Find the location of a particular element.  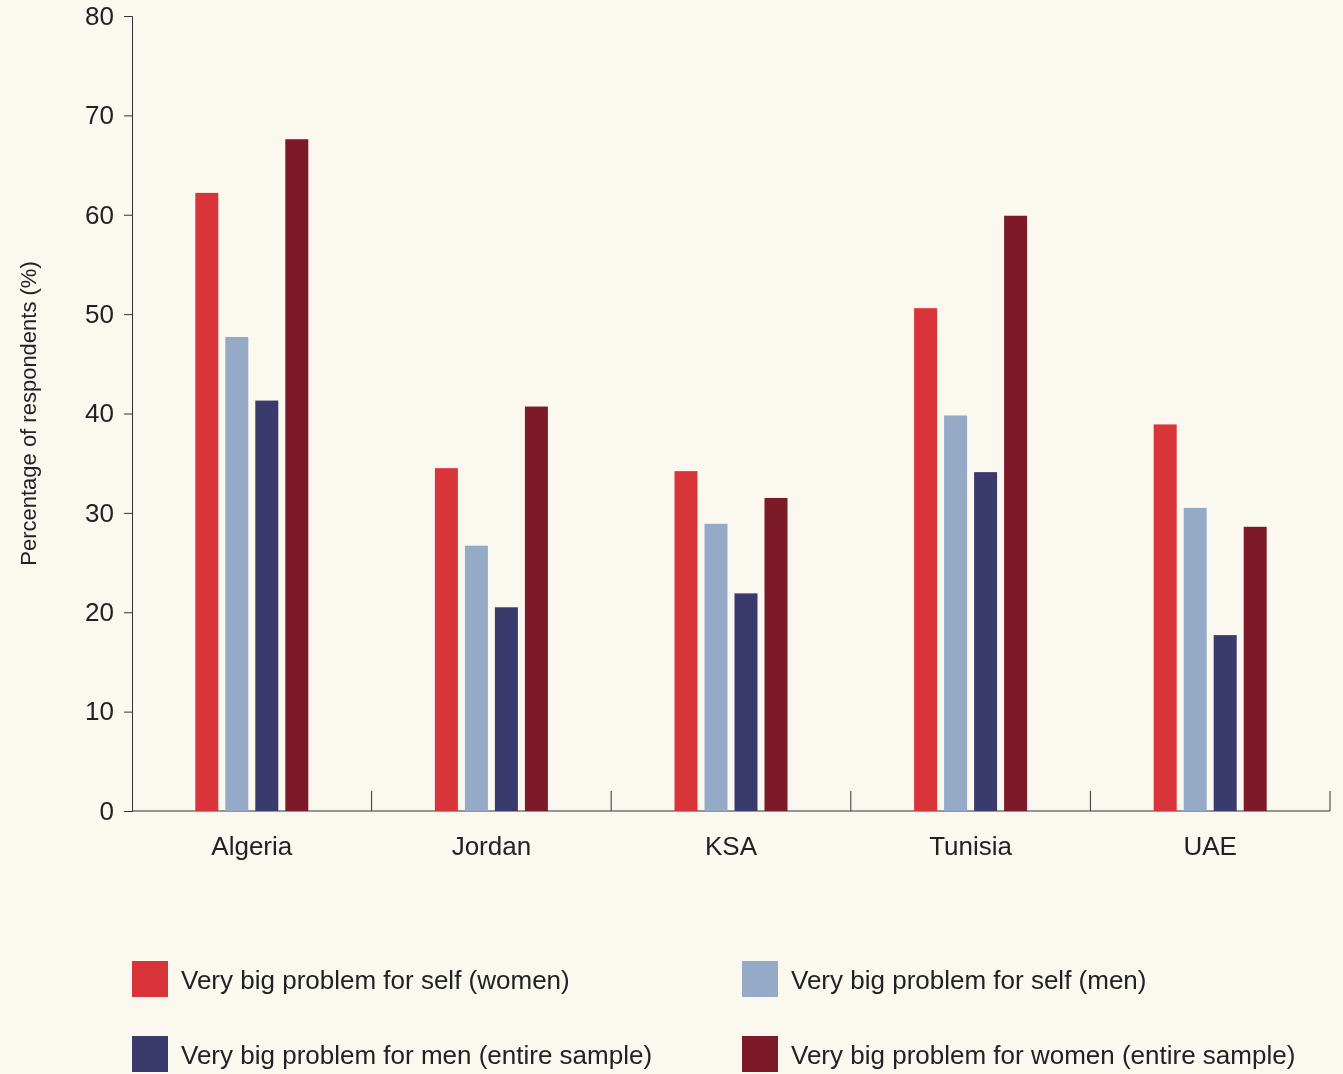

y-tick-label: 50 is located at coordinates (99, 313).